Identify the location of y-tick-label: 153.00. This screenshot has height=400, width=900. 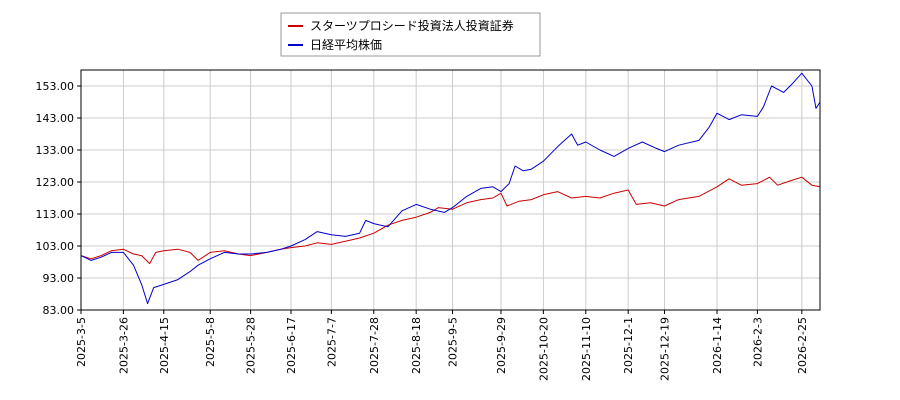
(55, 86).